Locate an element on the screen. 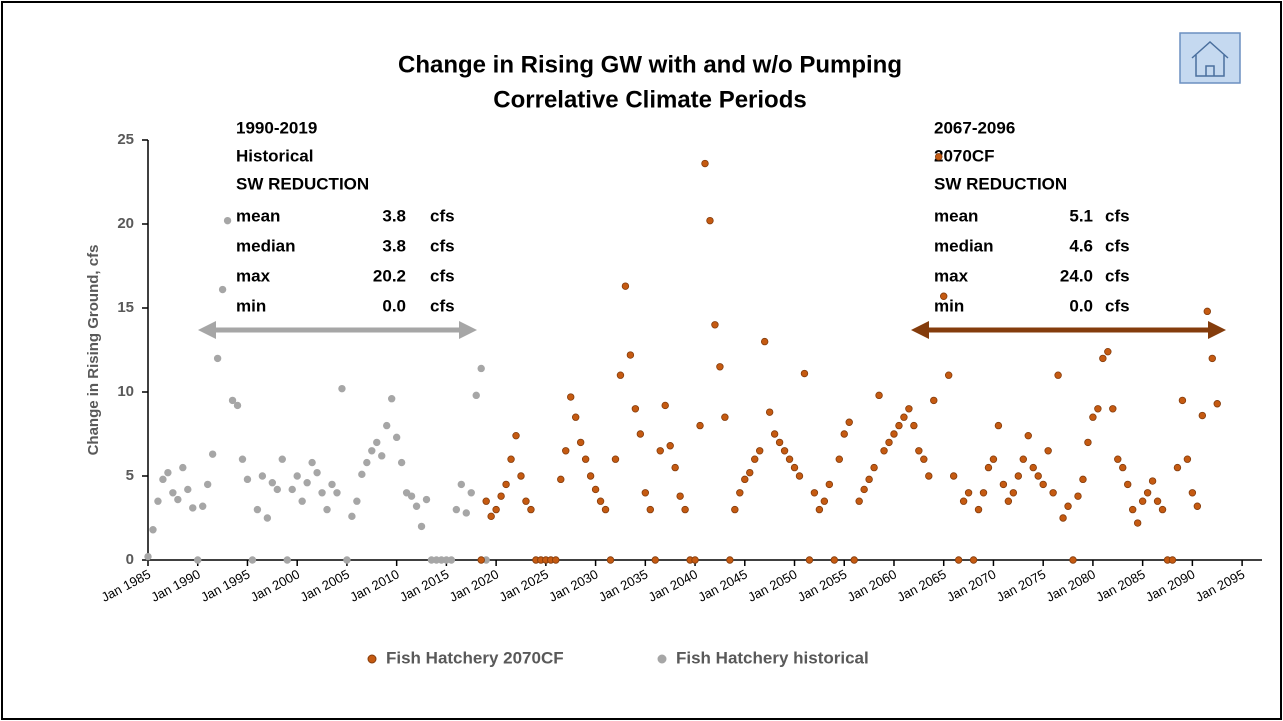 Image resolution: width=1283 pixels, height=721 pixels. home-icon is located at coordinates (1210, 58).